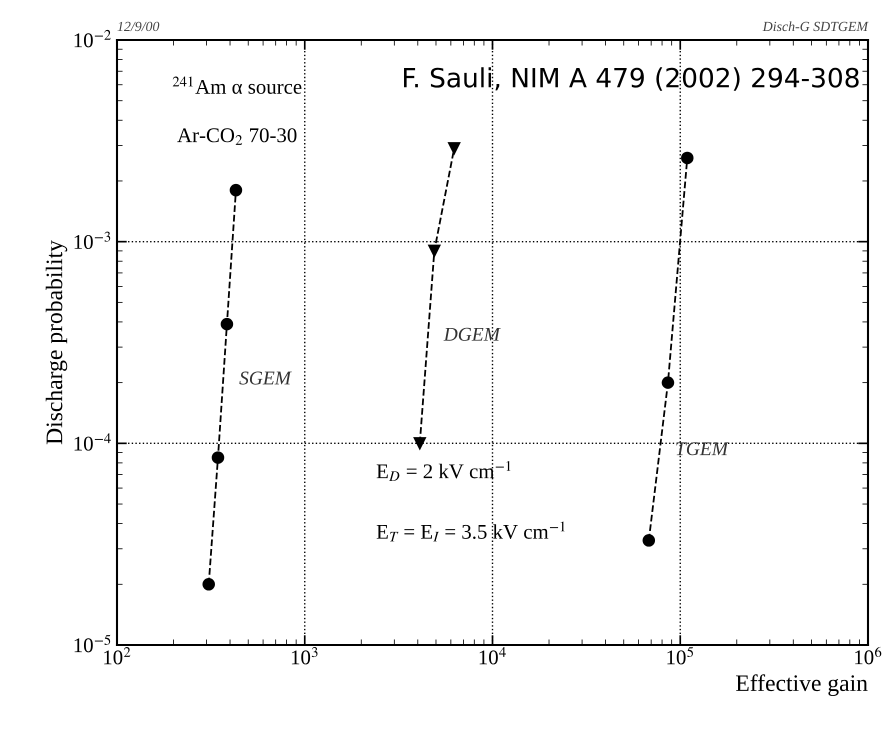 The width and height of the screenshot is (885, 729). I want to click on text: 12/9/00, so click(138, 27).